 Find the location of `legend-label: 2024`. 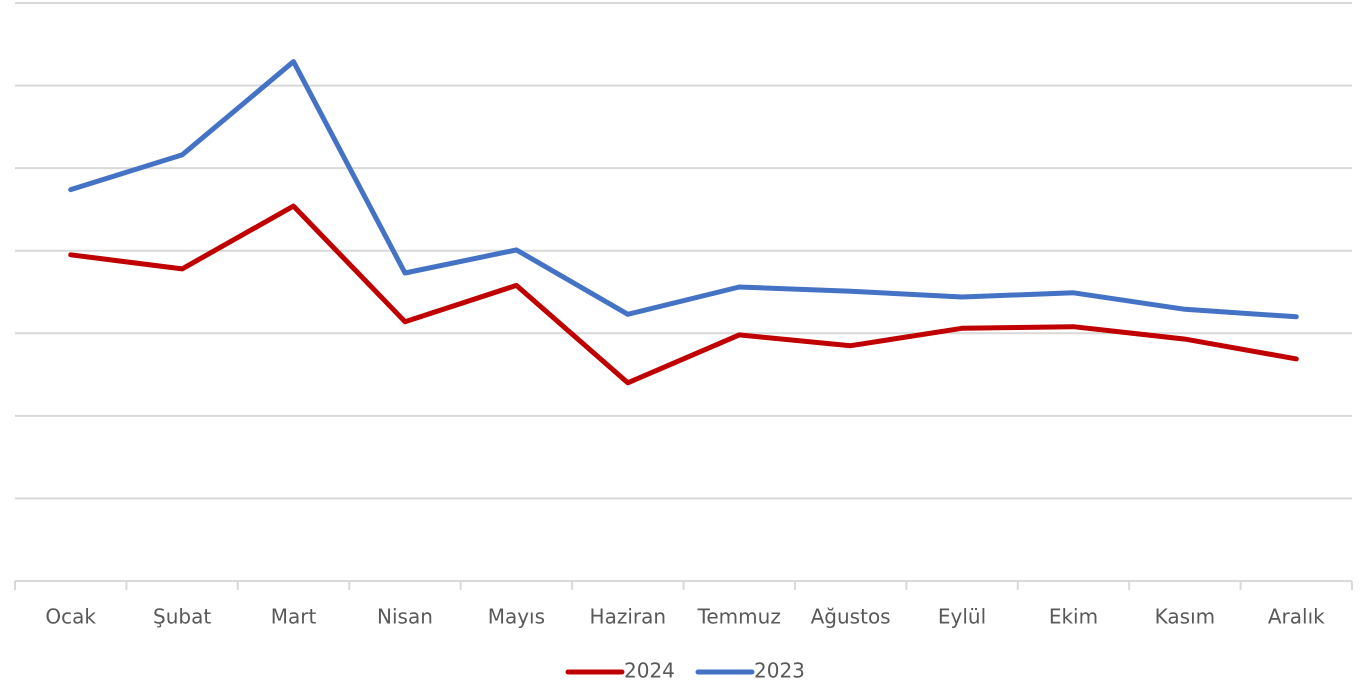

legend-label: 2024 is located at coordinates (649, 671).